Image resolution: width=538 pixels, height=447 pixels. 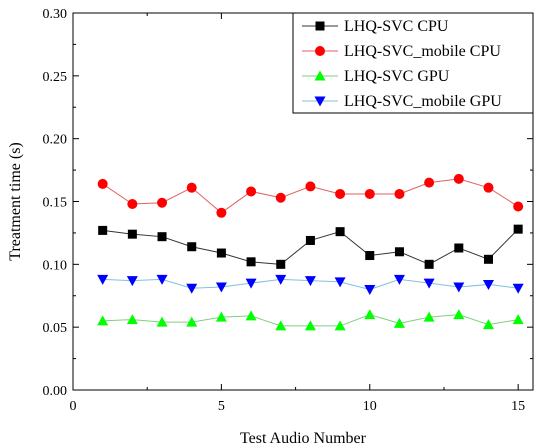 I want to click on legend-item: LHQ-SVC_mobile CPU, so click(x=401, y=51).